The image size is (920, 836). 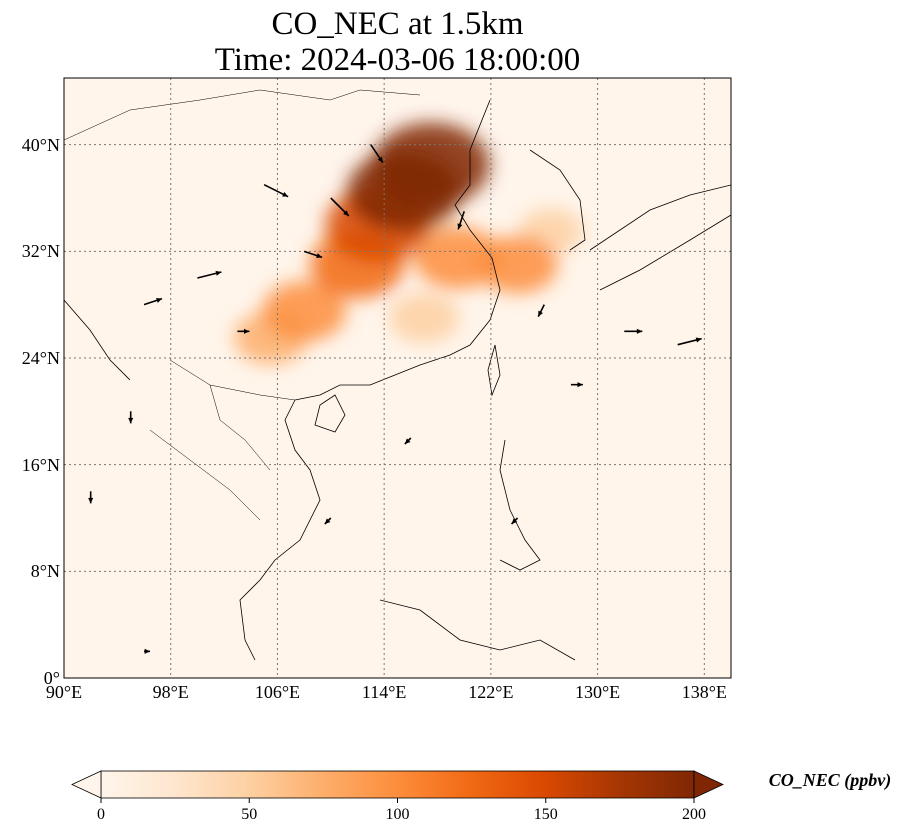 I want to click on lon-tick-label: 106°E, so click(x=277, y=692).